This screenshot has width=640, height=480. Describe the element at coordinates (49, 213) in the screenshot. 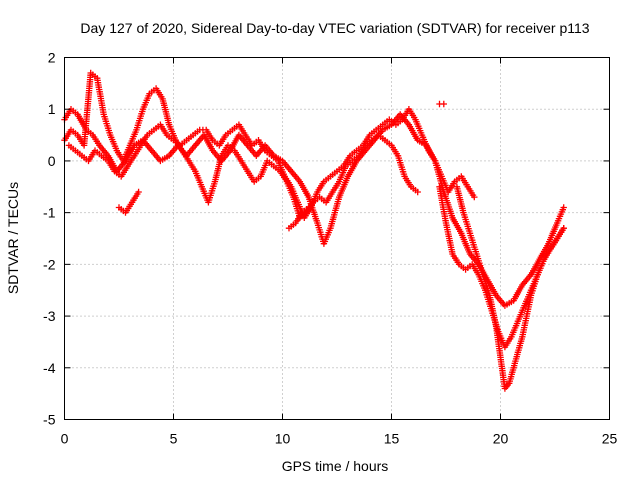

I see `y-tick-label: -1` at that location.